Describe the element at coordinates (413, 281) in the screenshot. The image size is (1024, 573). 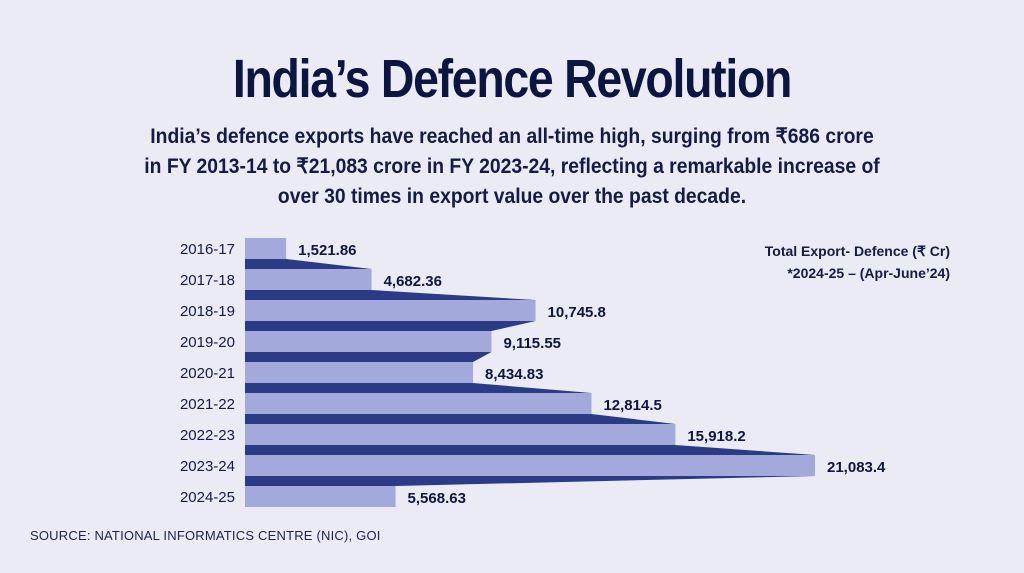
I see `value-label: 4,682.36` at that location.